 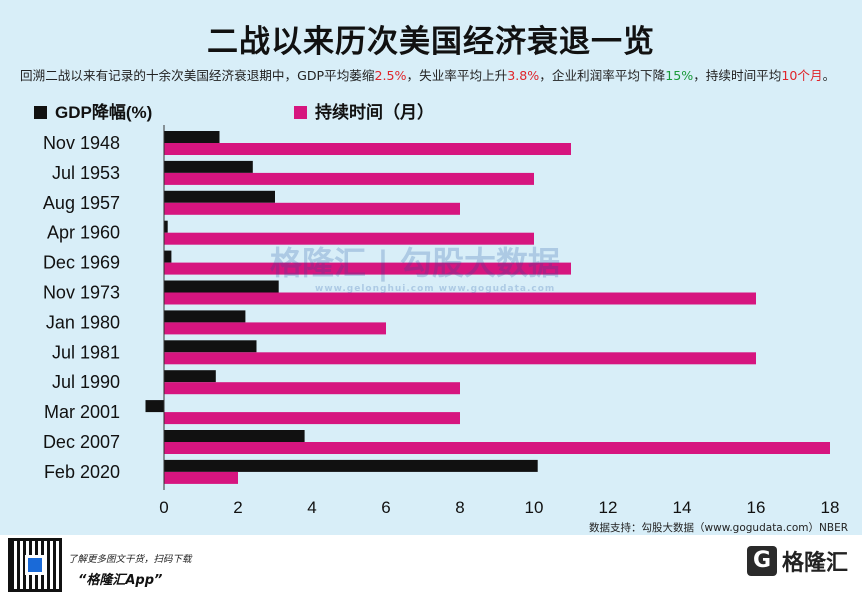 I want to click on category-label: Mar 2001, so click(x=82, y=412).